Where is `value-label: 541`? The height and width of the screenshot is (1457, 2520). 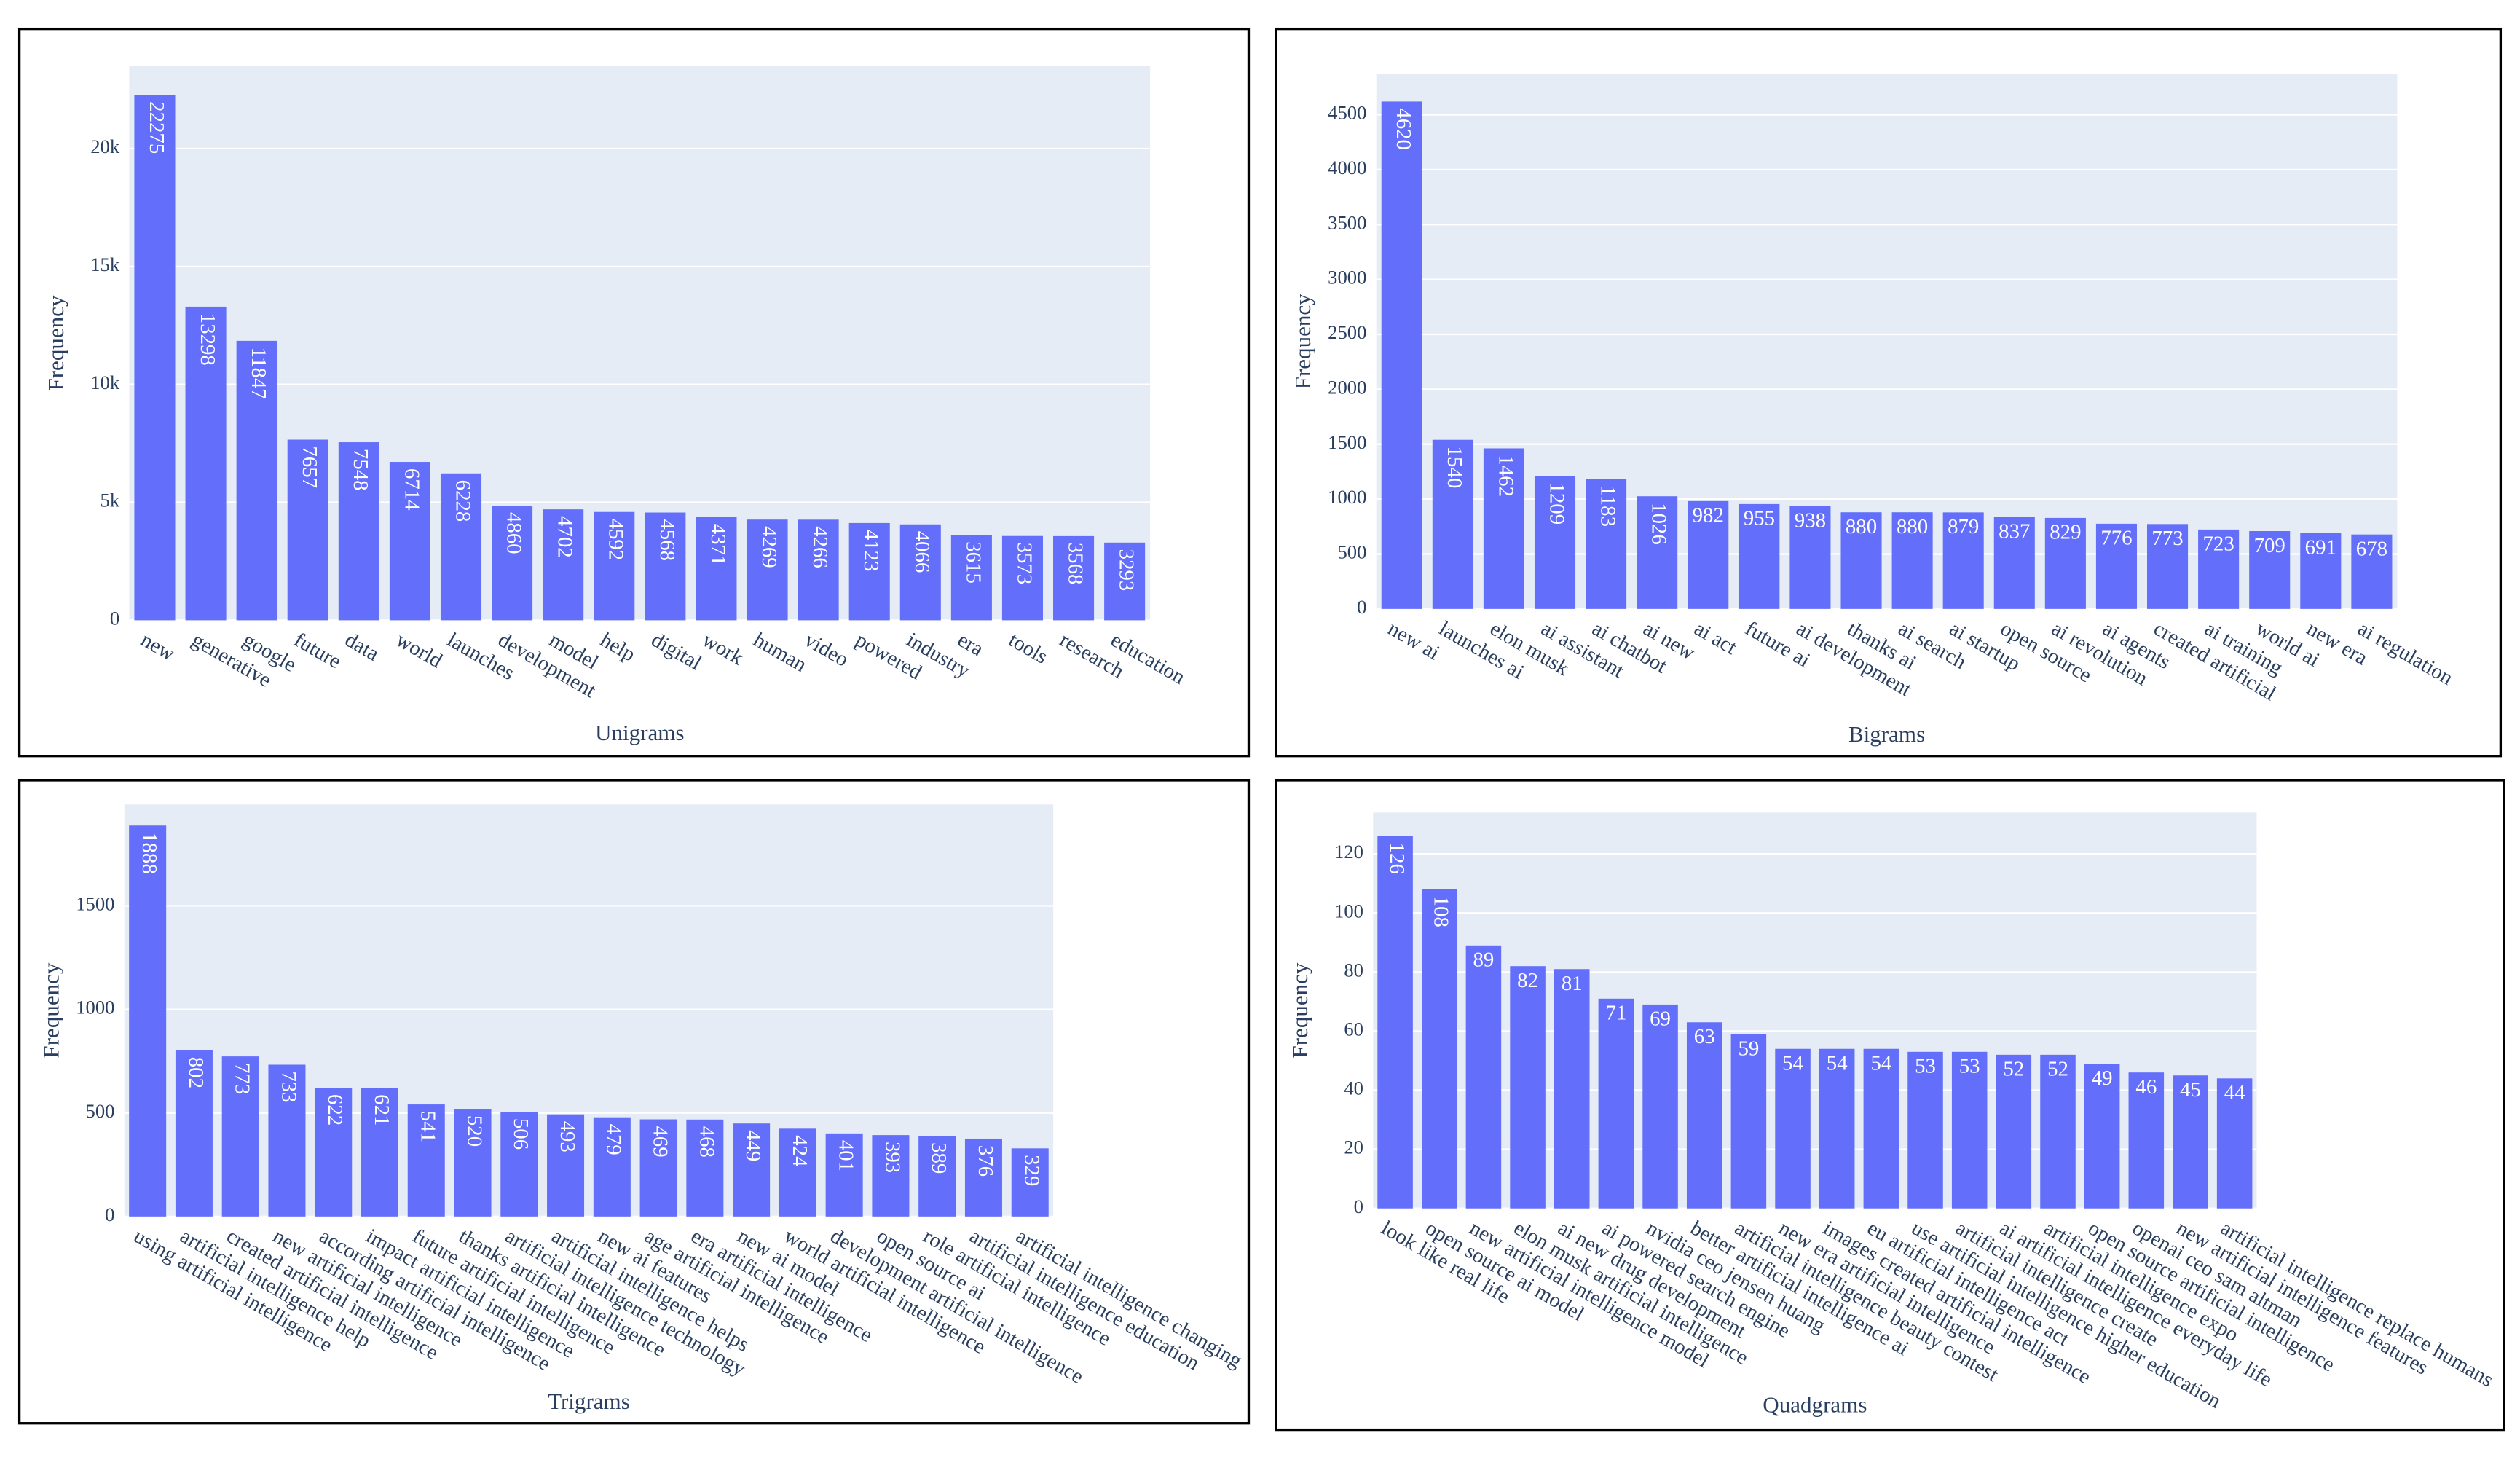
value-label: 541 is located at coordinates (428, 1126).